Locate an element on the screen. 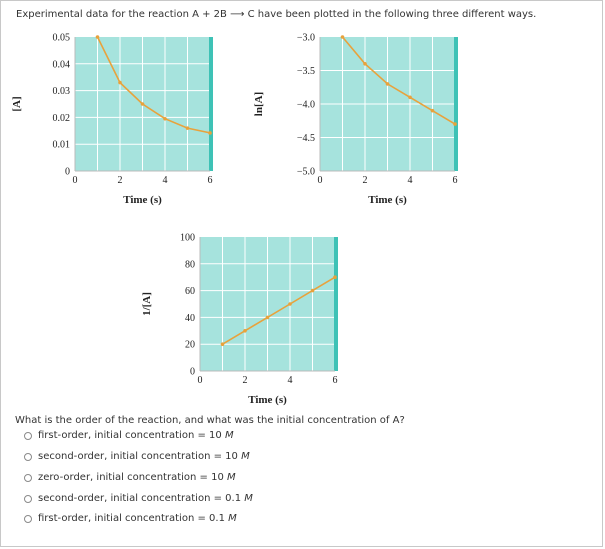  option-zero-order-10: zero-order, initial concentration = 10 M is located at coordinates (130, 477).